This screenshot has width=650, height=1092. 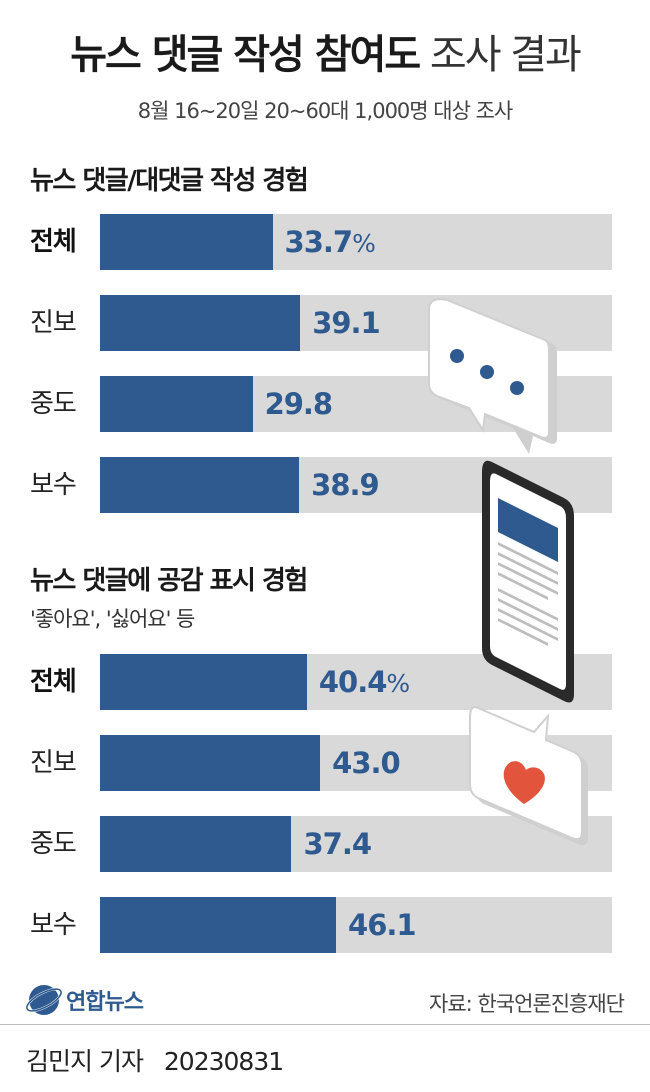 I want to click on value-label: 29.8, so click(x=299, y=404).